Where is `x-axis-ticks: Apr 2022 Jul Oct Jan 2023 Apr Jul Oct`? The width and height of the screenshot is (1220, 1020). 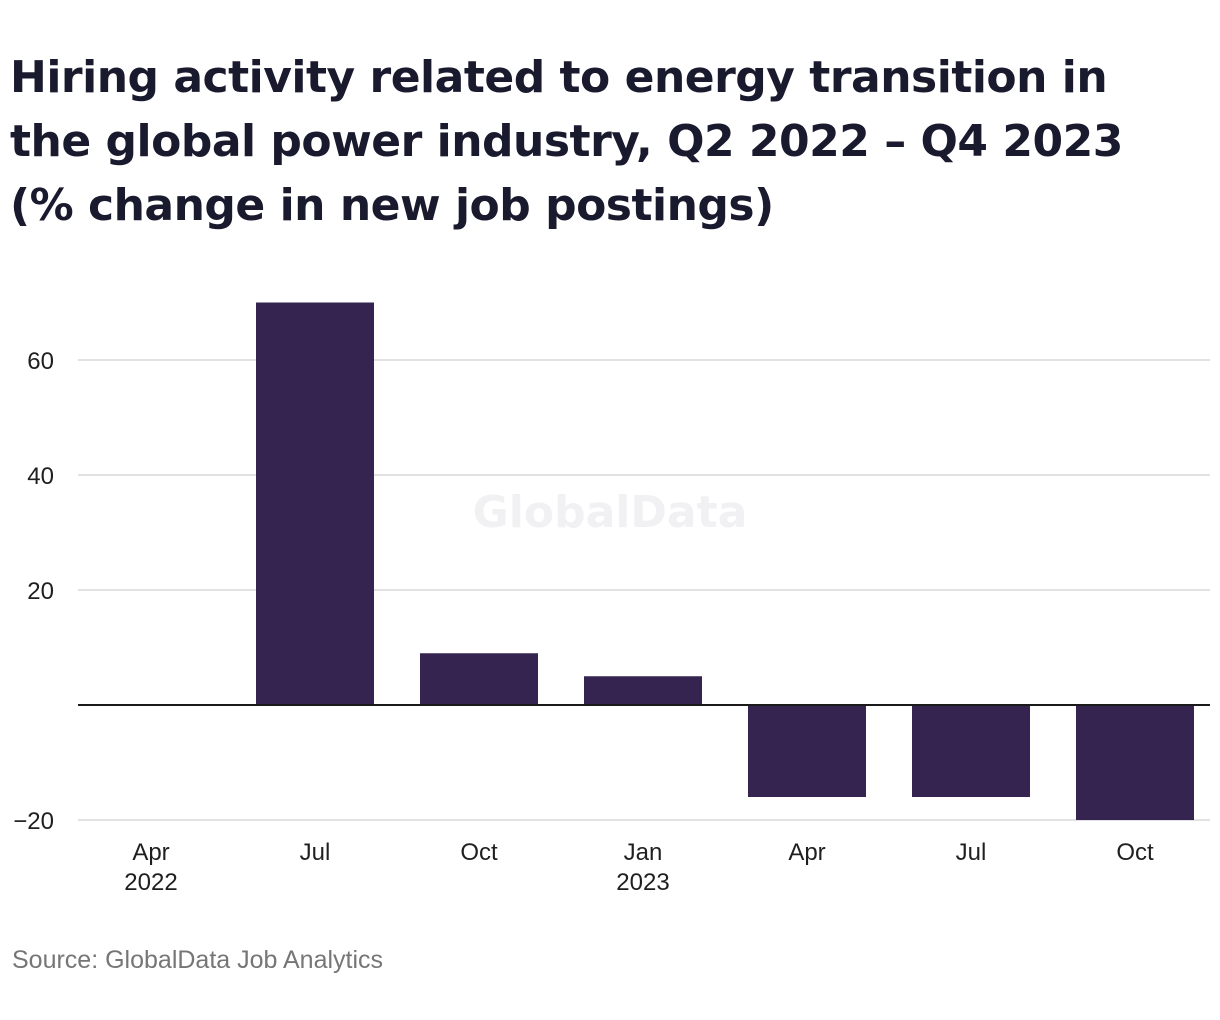 x-axis-ticks: Apr 2022 Jul Oct Jan 2023 Apr Jul Oct is located at coordinates (639, 867).